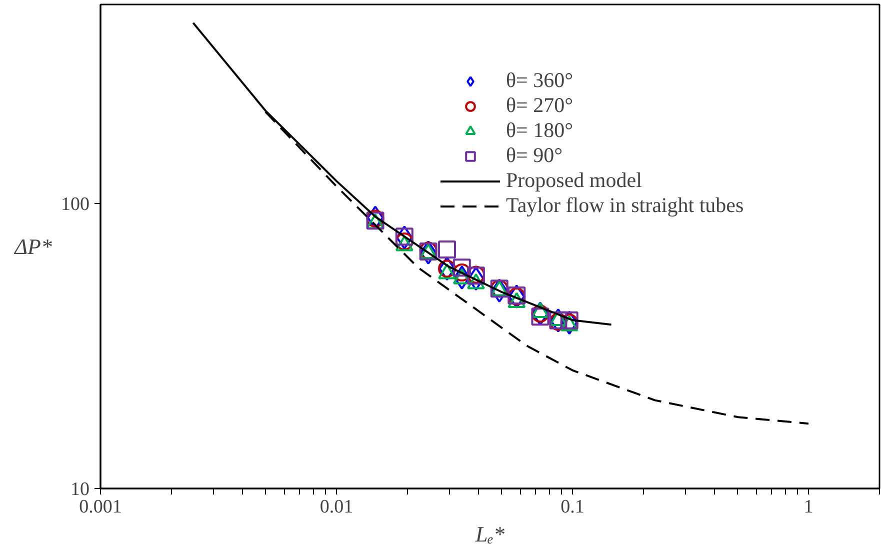  I want to click on x-tick-label: 1, so click(809, 507).